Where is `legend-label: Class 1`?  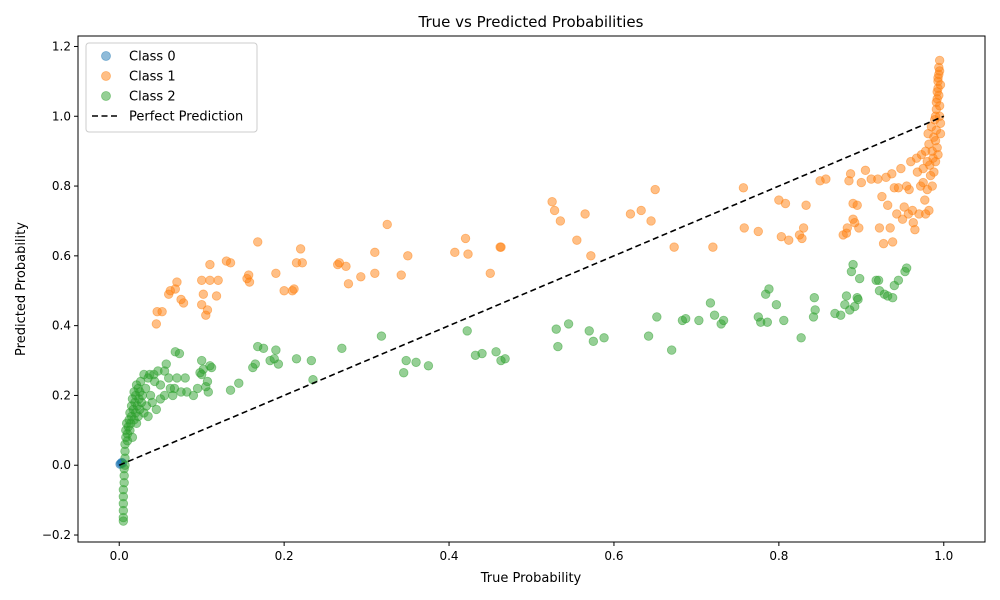 legend-label: Class 1 is located at coordinates (152, 77).